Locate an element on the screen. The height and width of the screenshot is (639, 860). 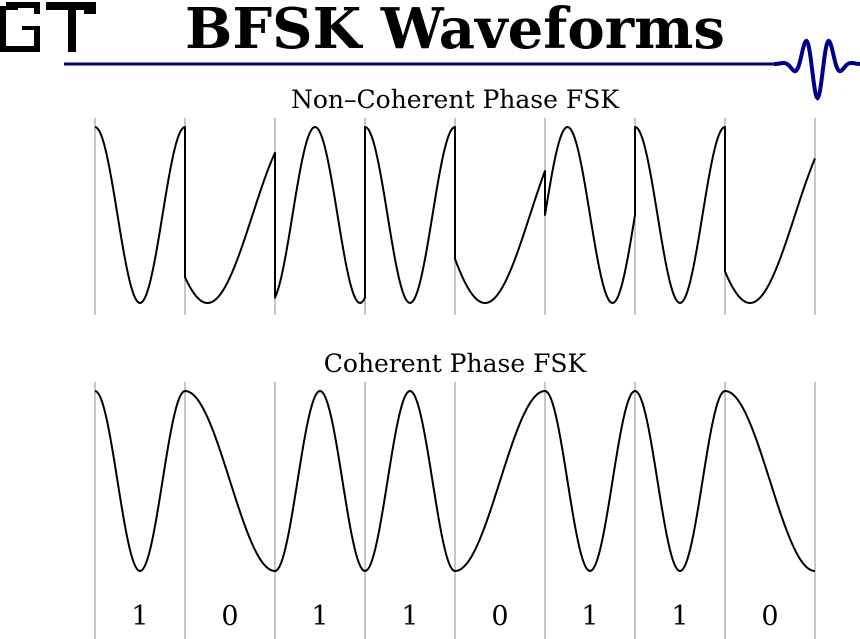
wavelet-icon is located at coordinates (817, 69).